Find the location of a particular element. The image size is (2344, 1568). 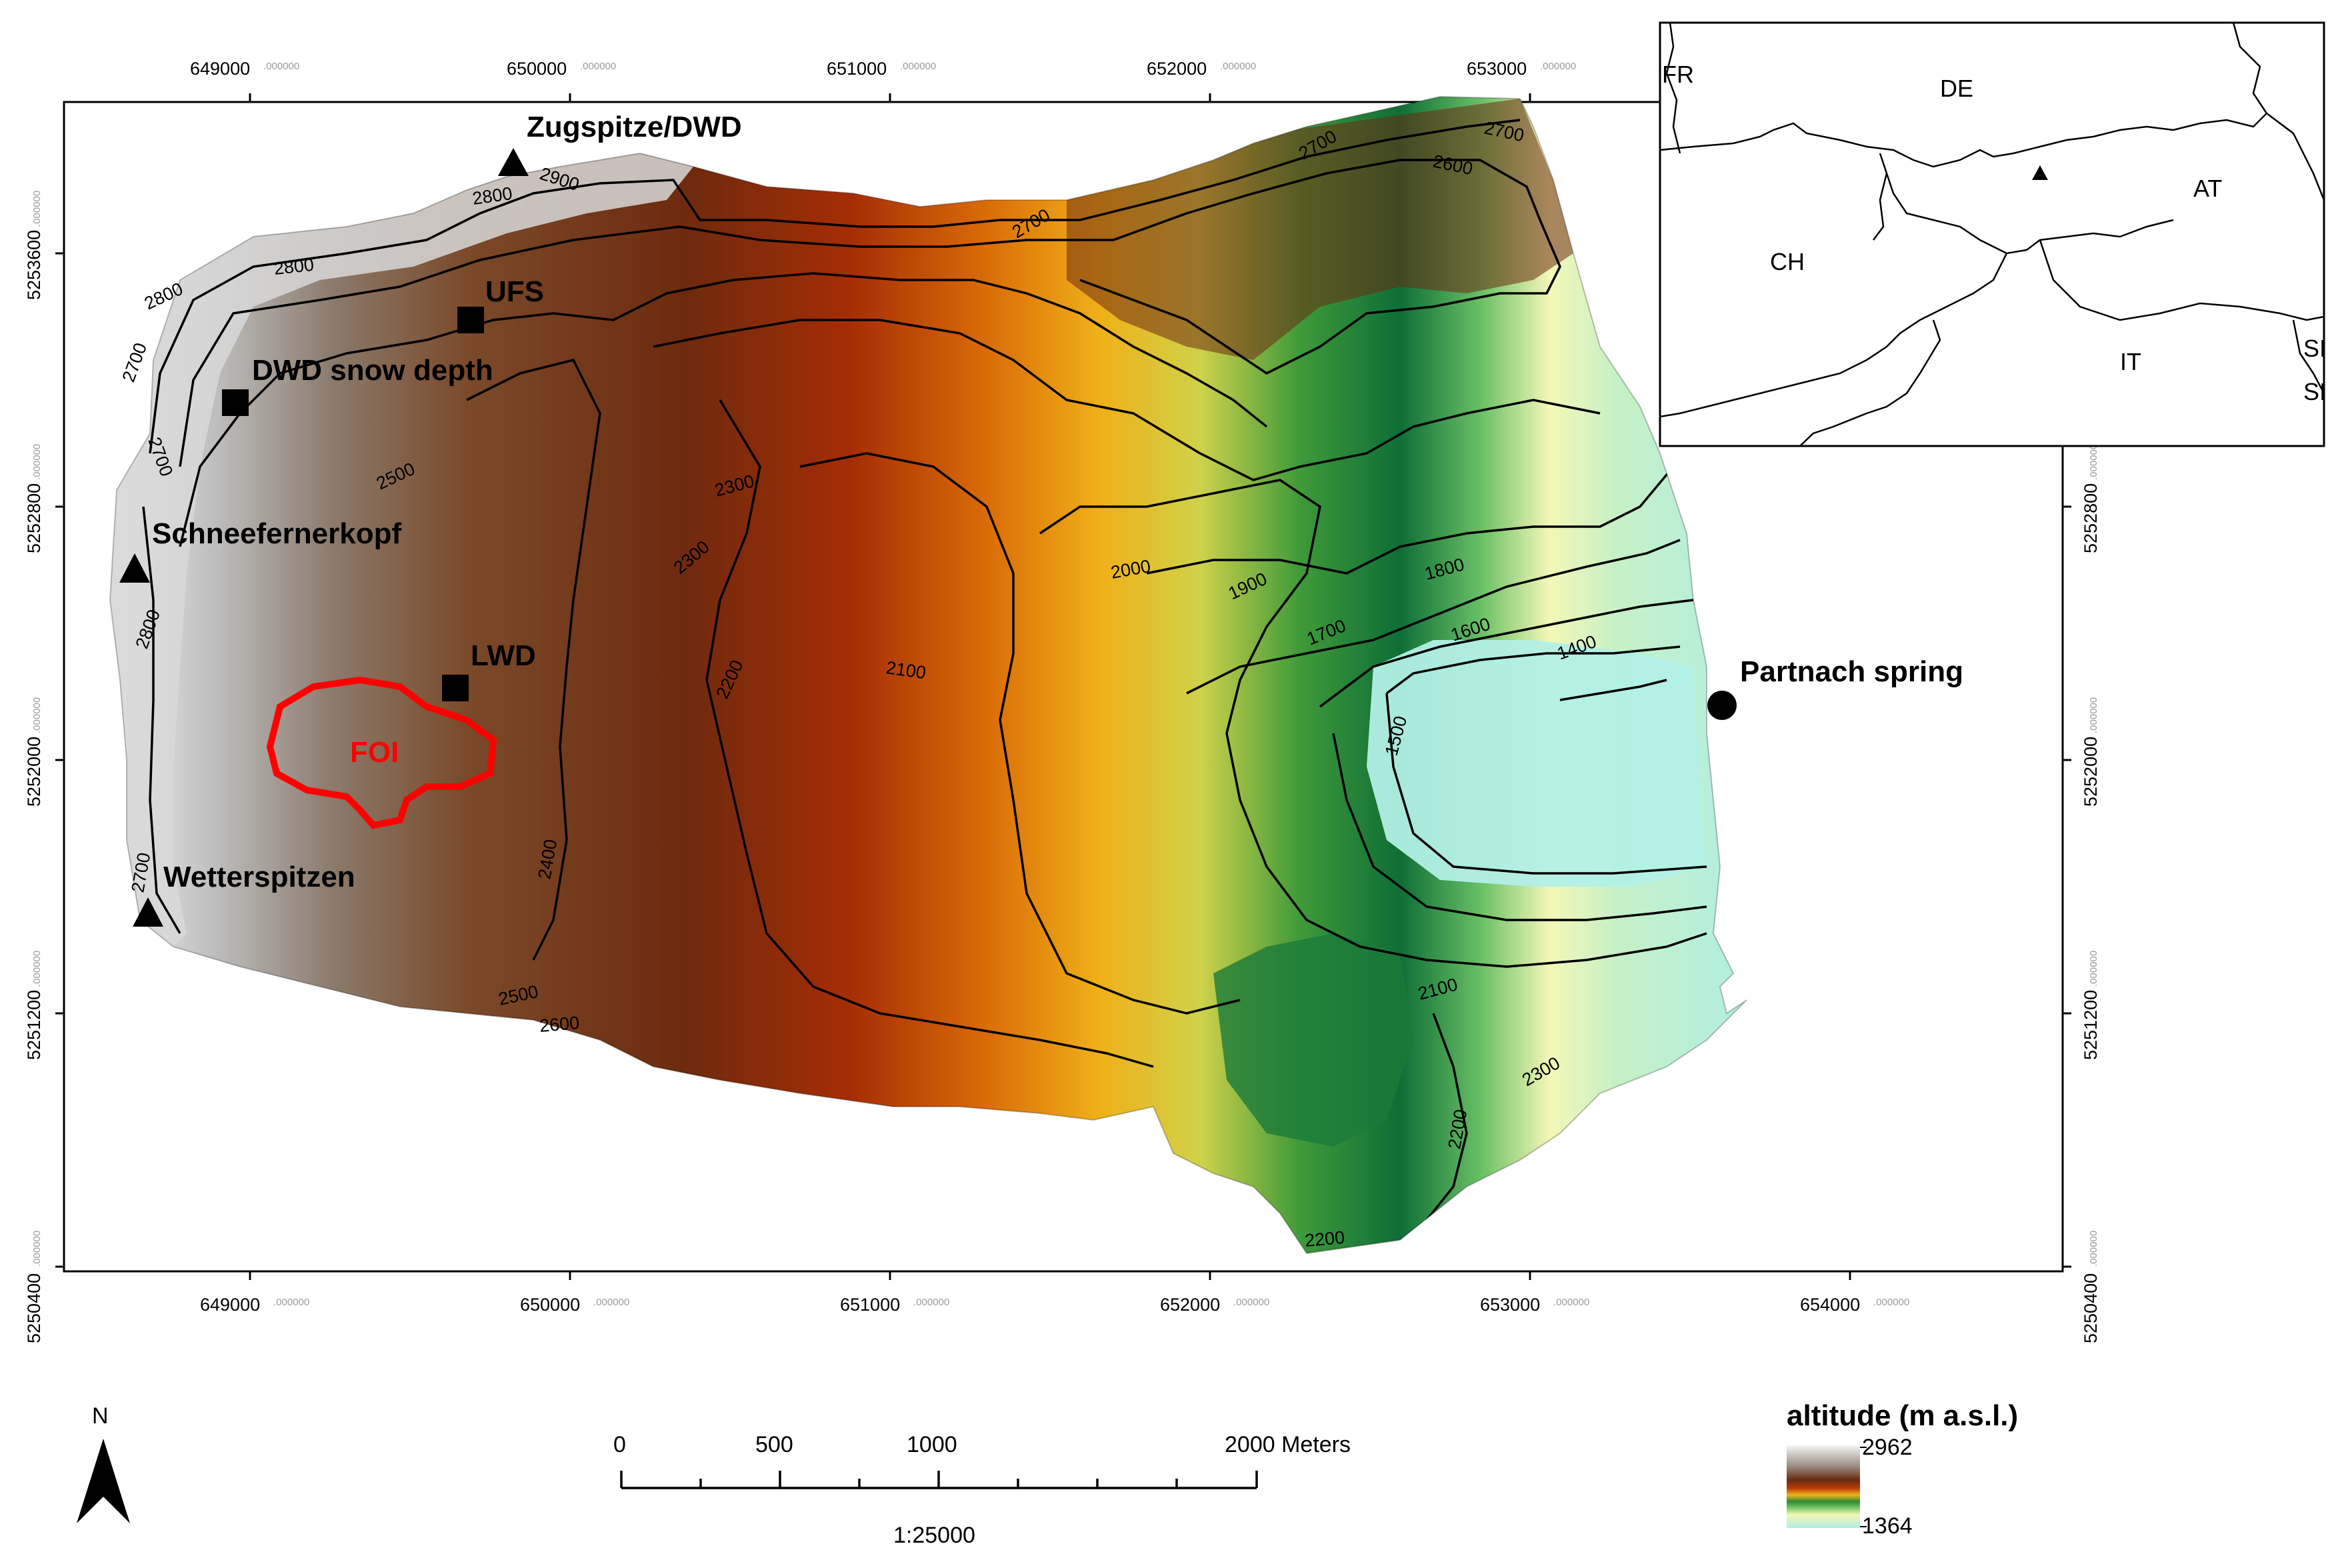

ufs-marker is located at coordinates (470, 320).